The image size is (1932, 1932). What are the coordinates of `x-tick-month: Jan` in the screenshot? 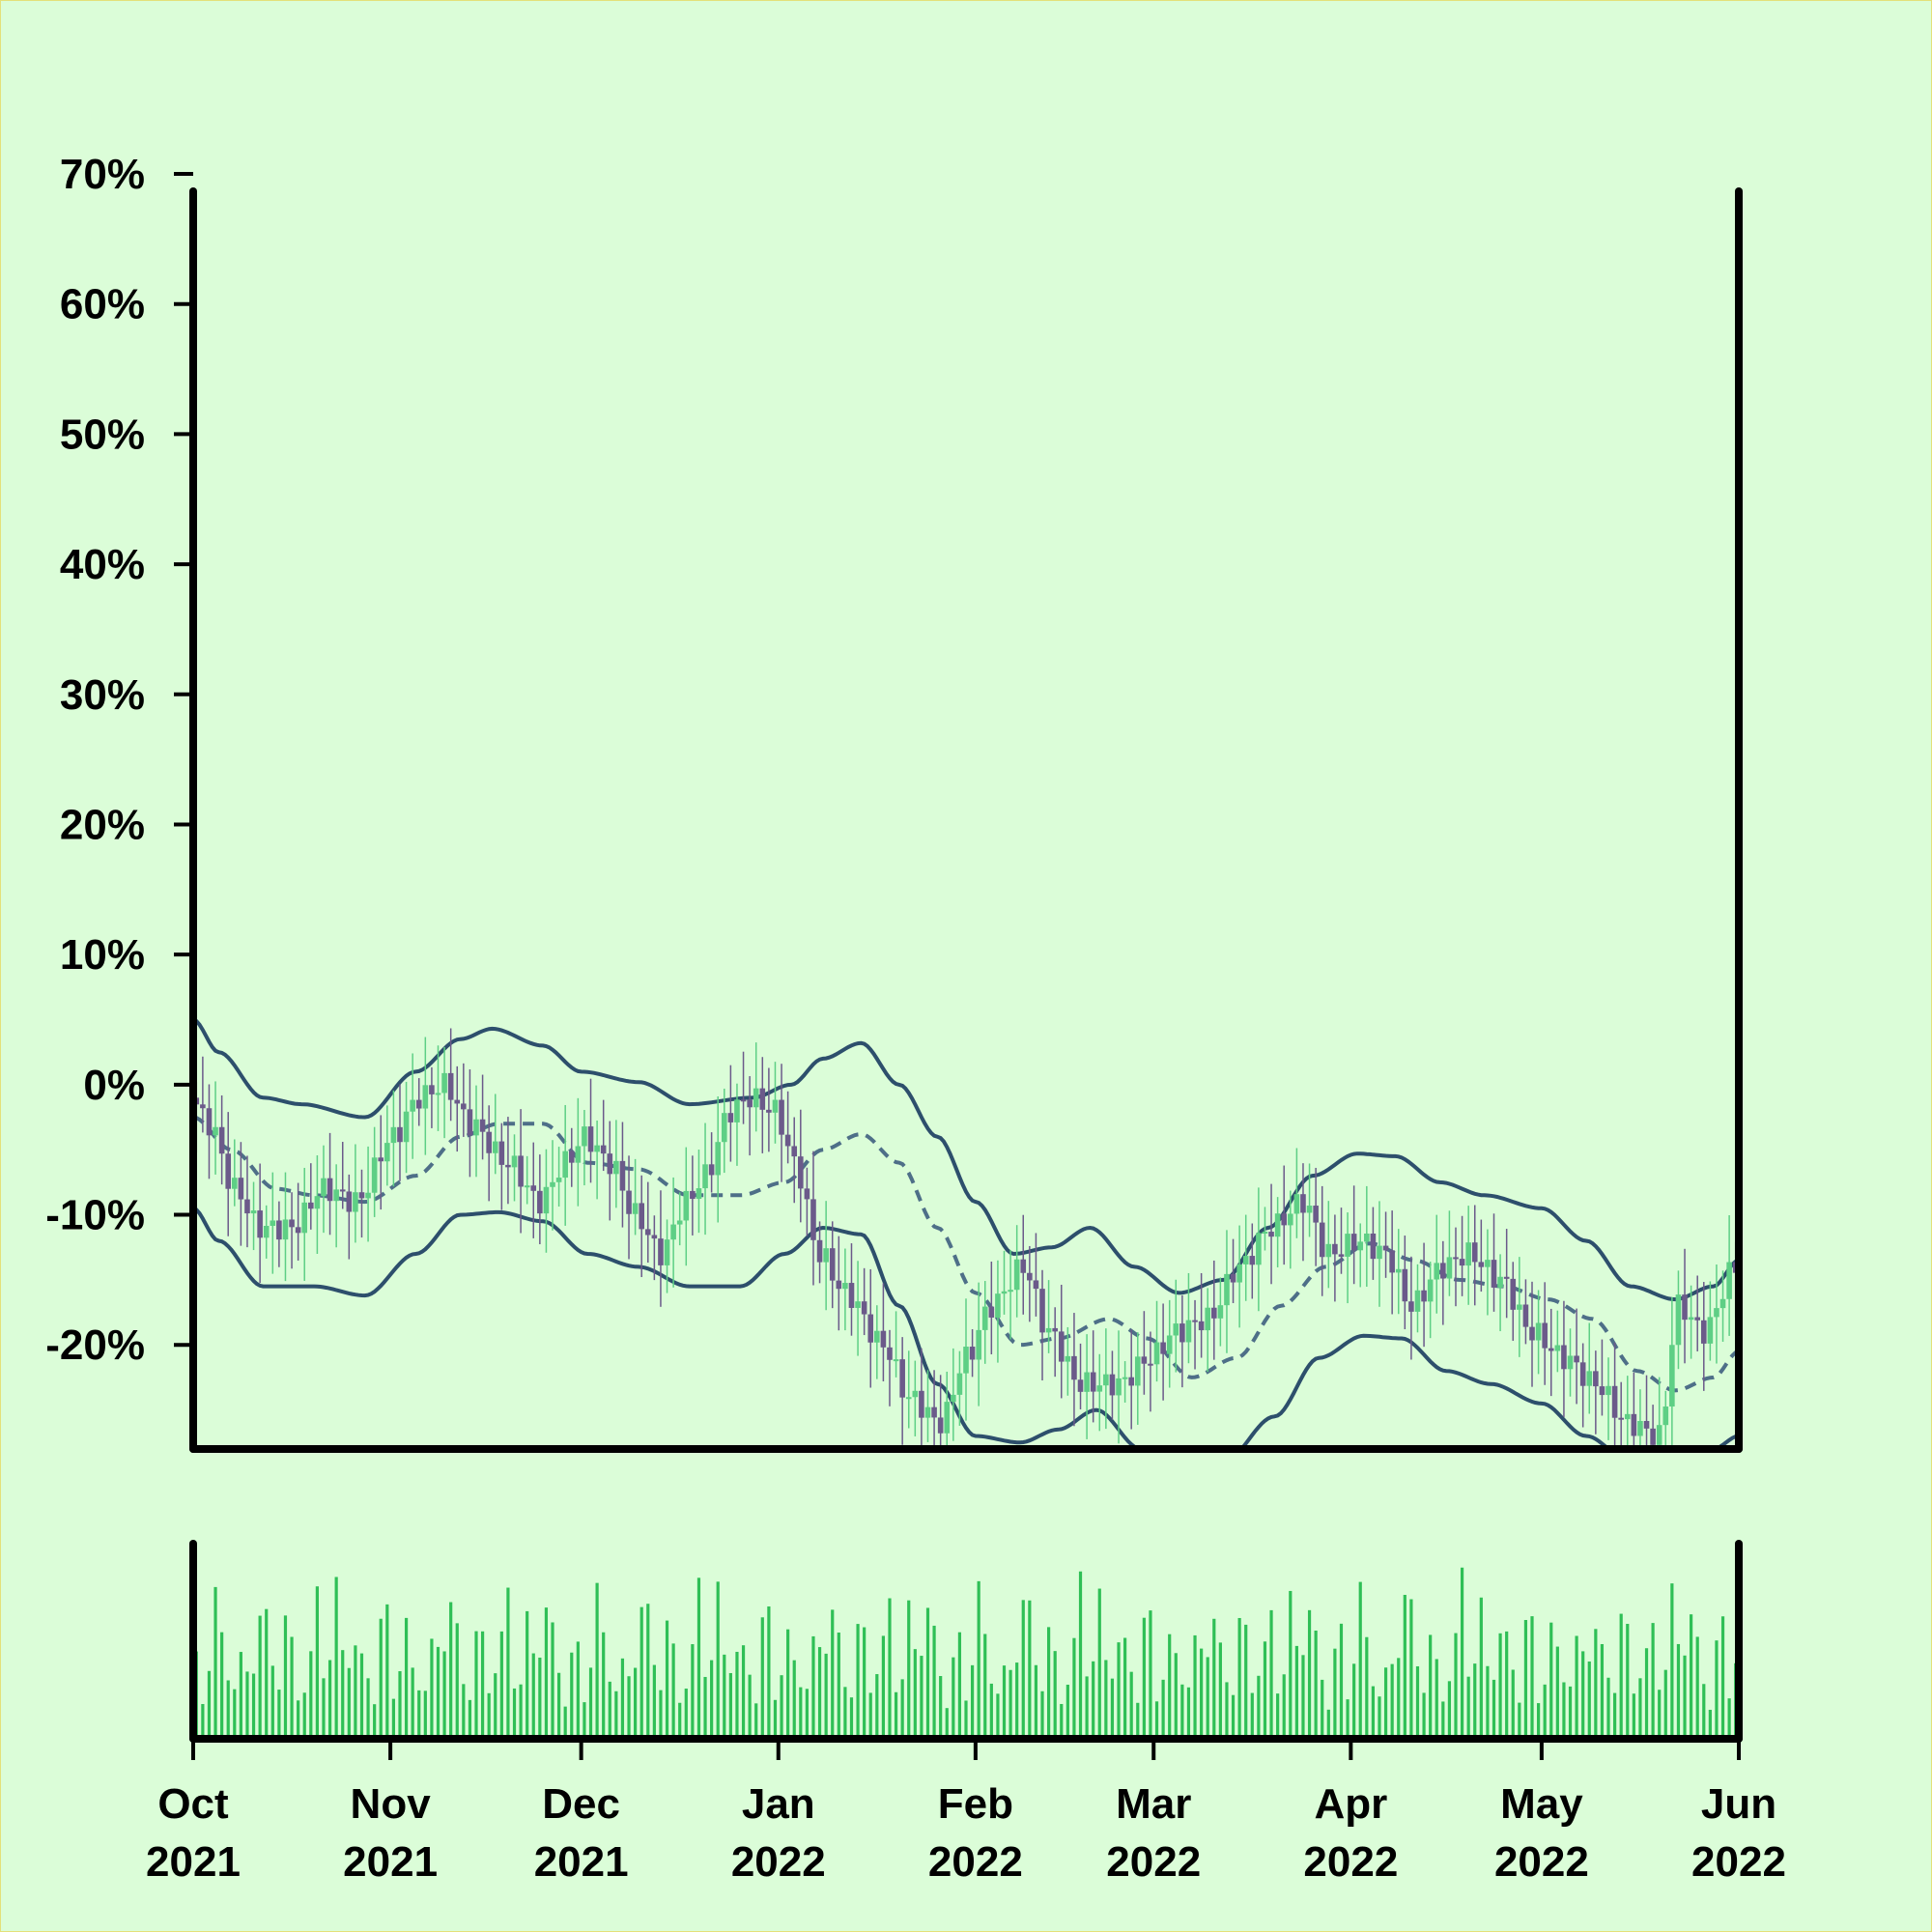 It's located at (778, 1804).